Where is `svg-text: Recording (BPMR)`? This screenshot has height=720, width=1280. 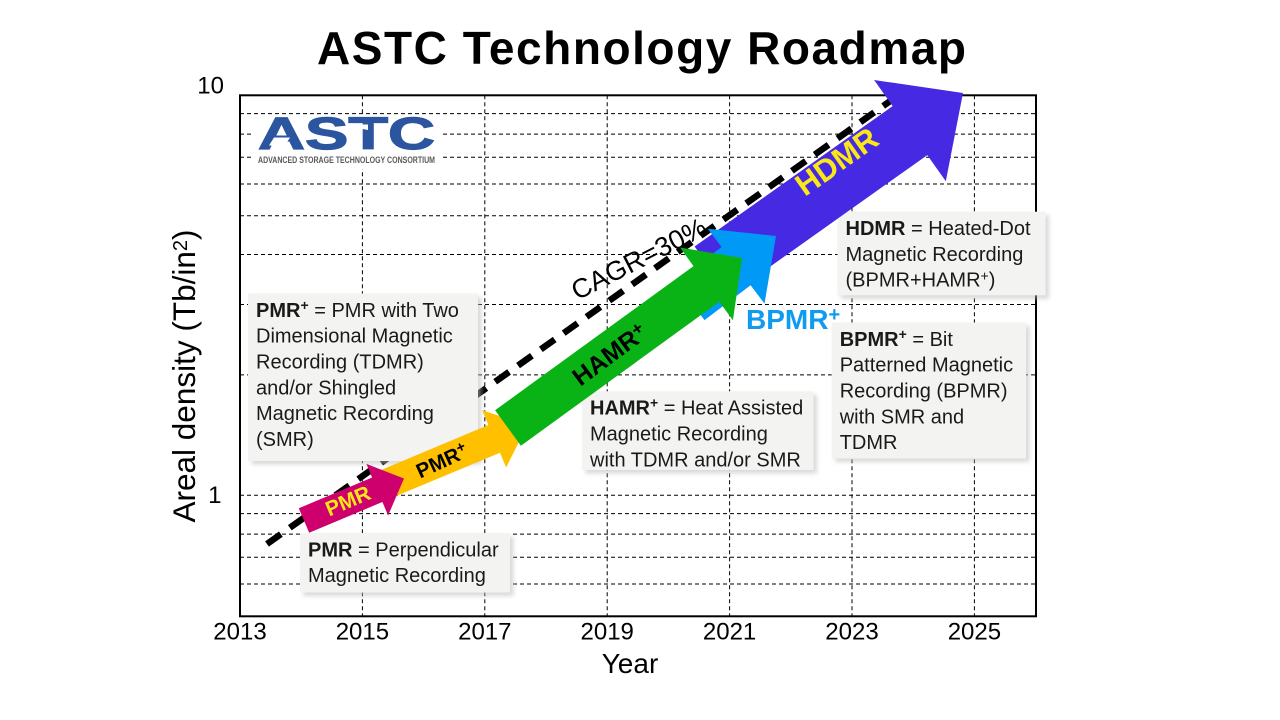 svg-text: Recording (BPMR) is located at coordinates (924, 392).